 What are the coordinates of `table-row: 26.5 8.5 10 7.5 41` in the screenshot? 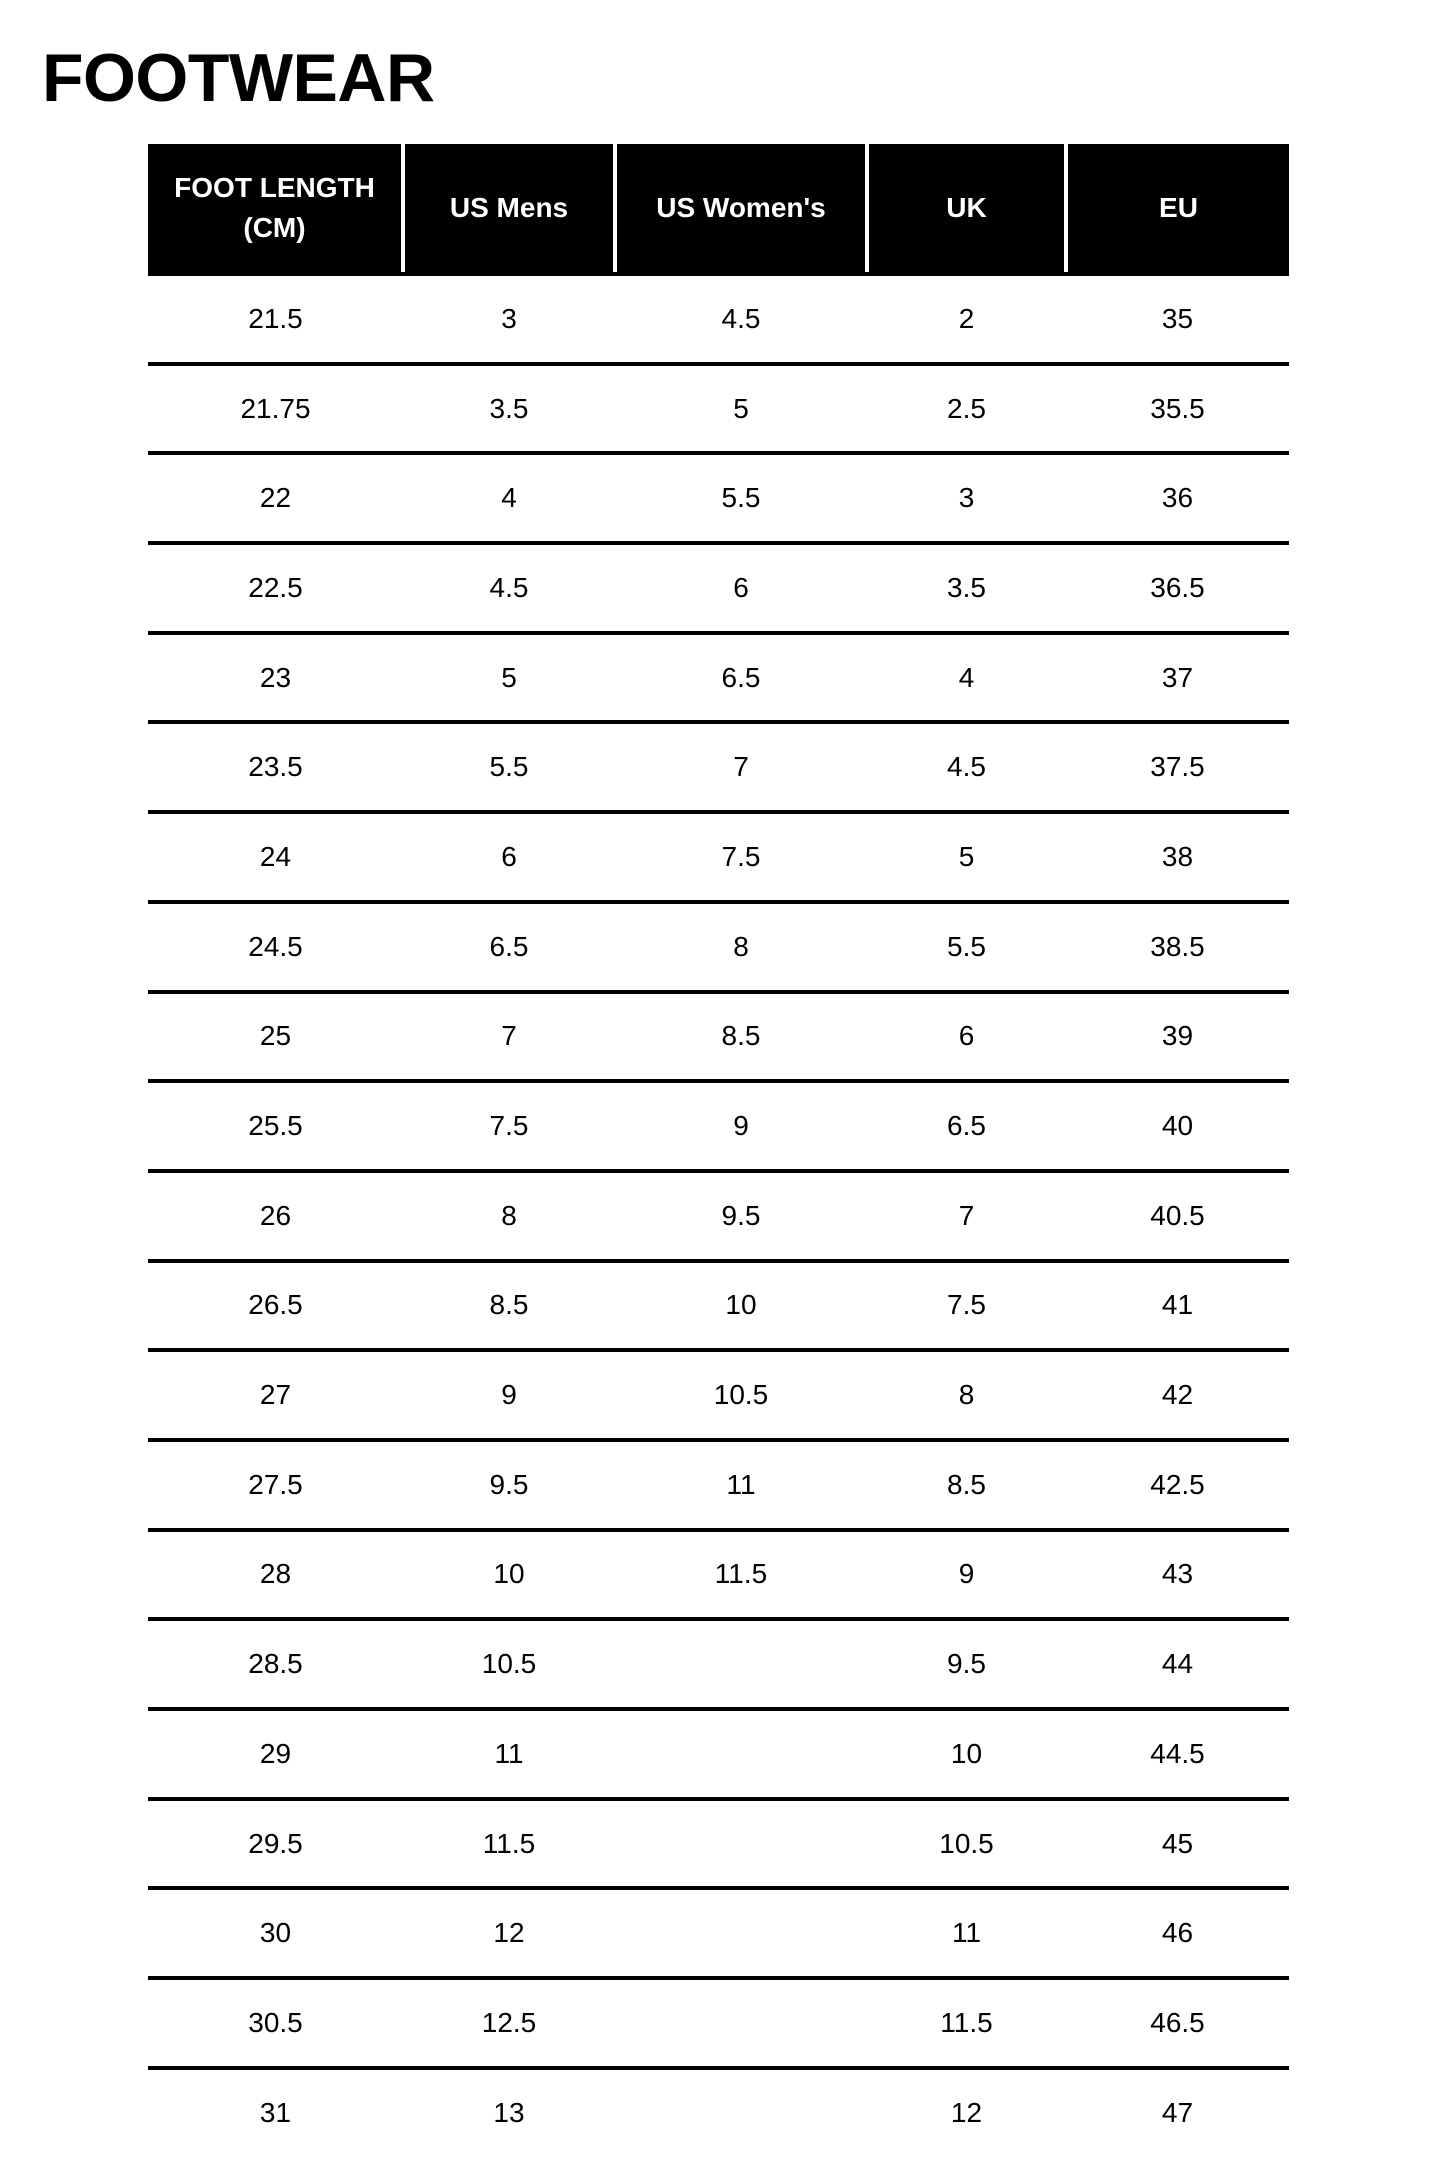 It's located at (718, 1306).